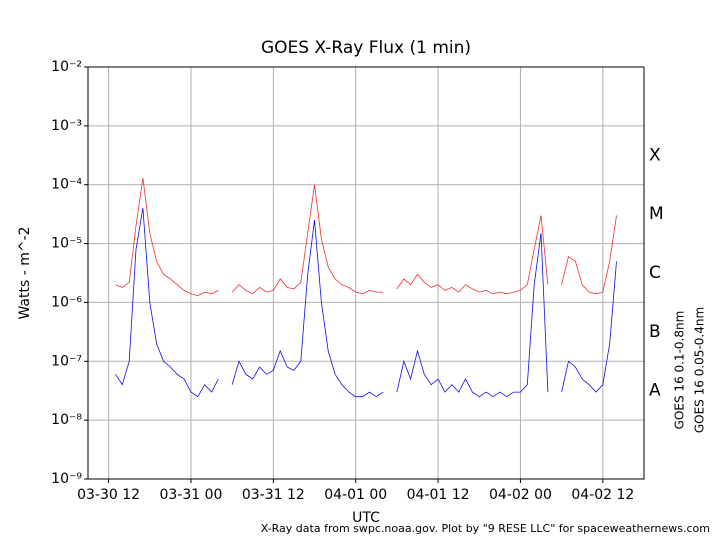  What do you see at coordinates (438, 495) in the screenshot?
I see `x-tick-label: 04-01 12` at bounding box center [438, 495].